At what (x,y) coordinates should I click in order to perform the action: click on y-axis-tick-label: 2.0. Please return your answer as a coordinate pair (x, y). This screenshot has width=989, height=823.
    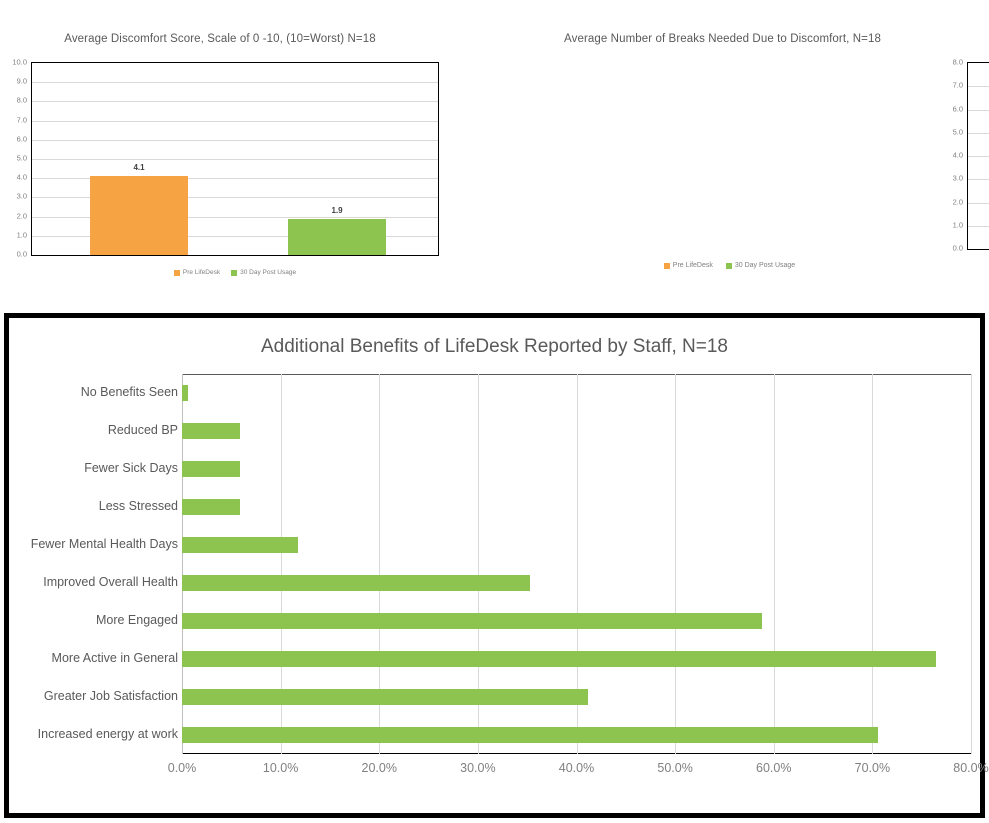
    Looking at the image, I should click on (957, 201).